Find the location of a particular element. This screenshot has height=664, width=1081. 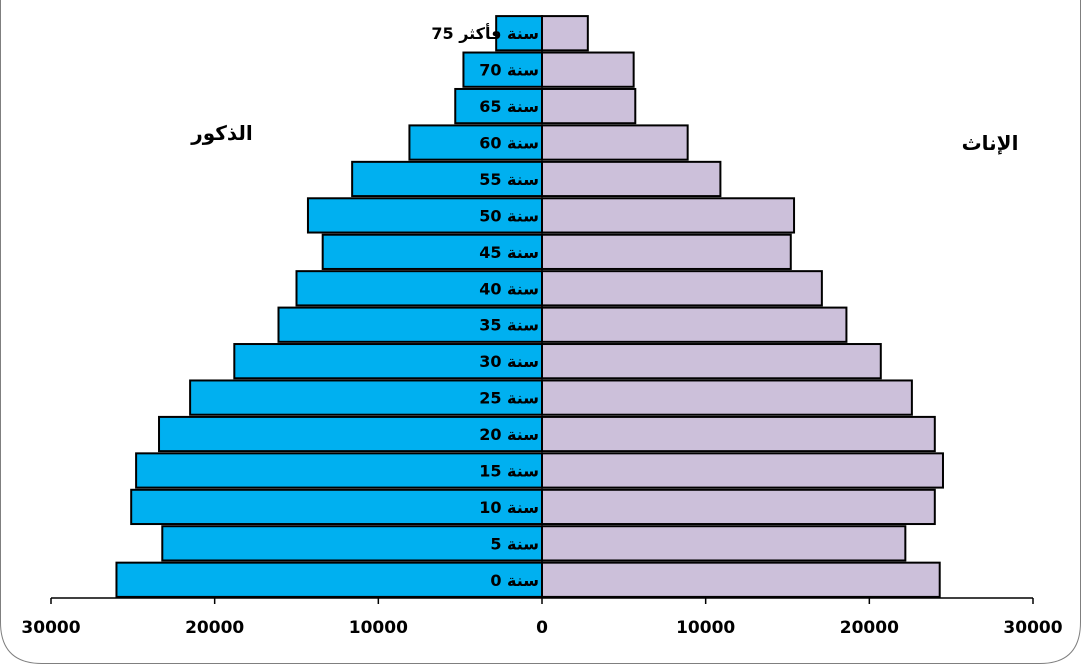

age-label-3: 15 سنة is located at coordinates (509, 470).